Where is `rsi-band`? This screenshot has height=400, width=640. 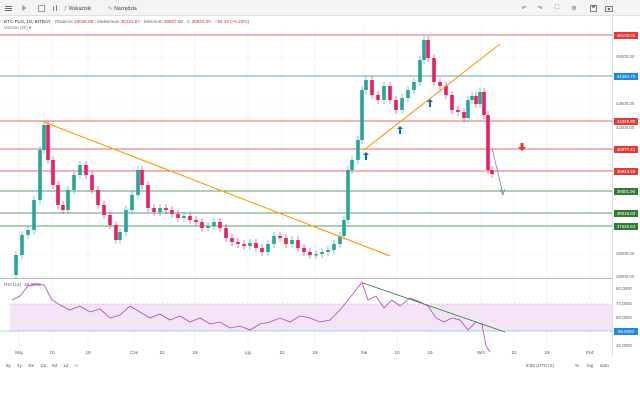
rsi-band is located at coordinates (311, 317).